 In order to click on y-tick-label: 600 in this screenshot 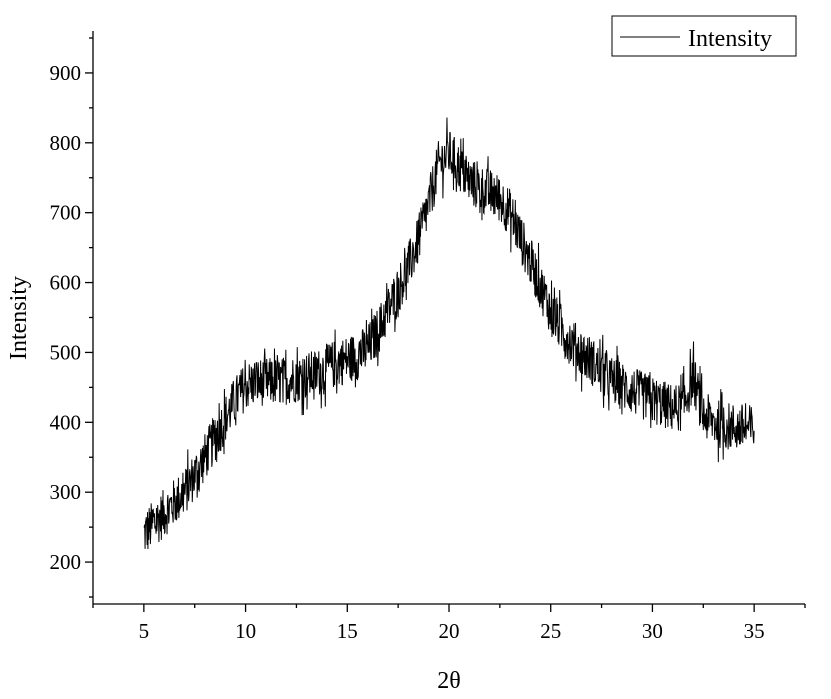, I will do `click(66, 283)`.